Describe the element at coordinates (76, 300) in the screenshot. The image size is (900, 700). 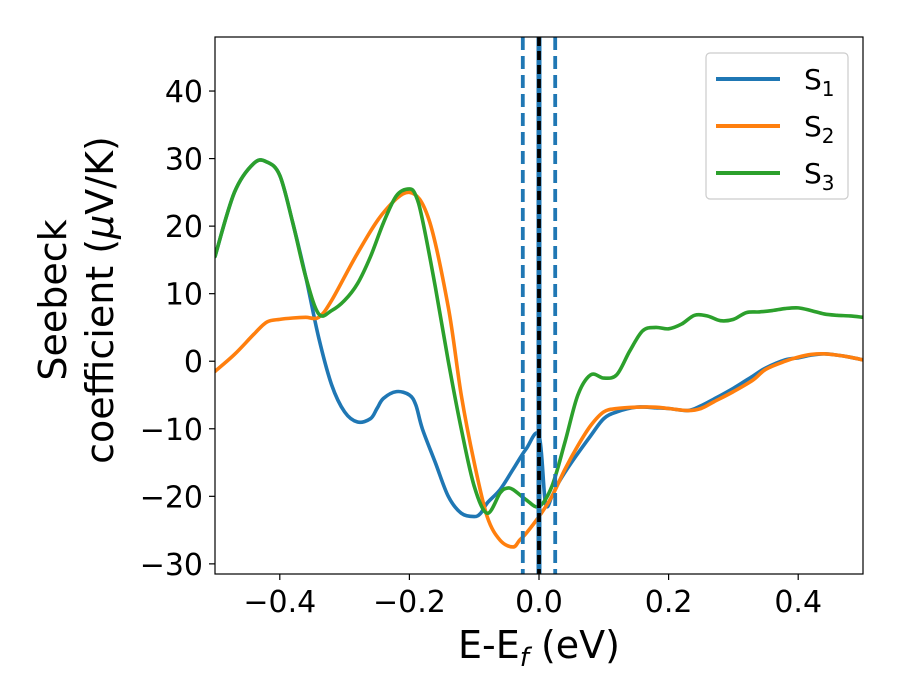
I see `y-axis-title: Seebeck coefficient (μV/K)` at that location.